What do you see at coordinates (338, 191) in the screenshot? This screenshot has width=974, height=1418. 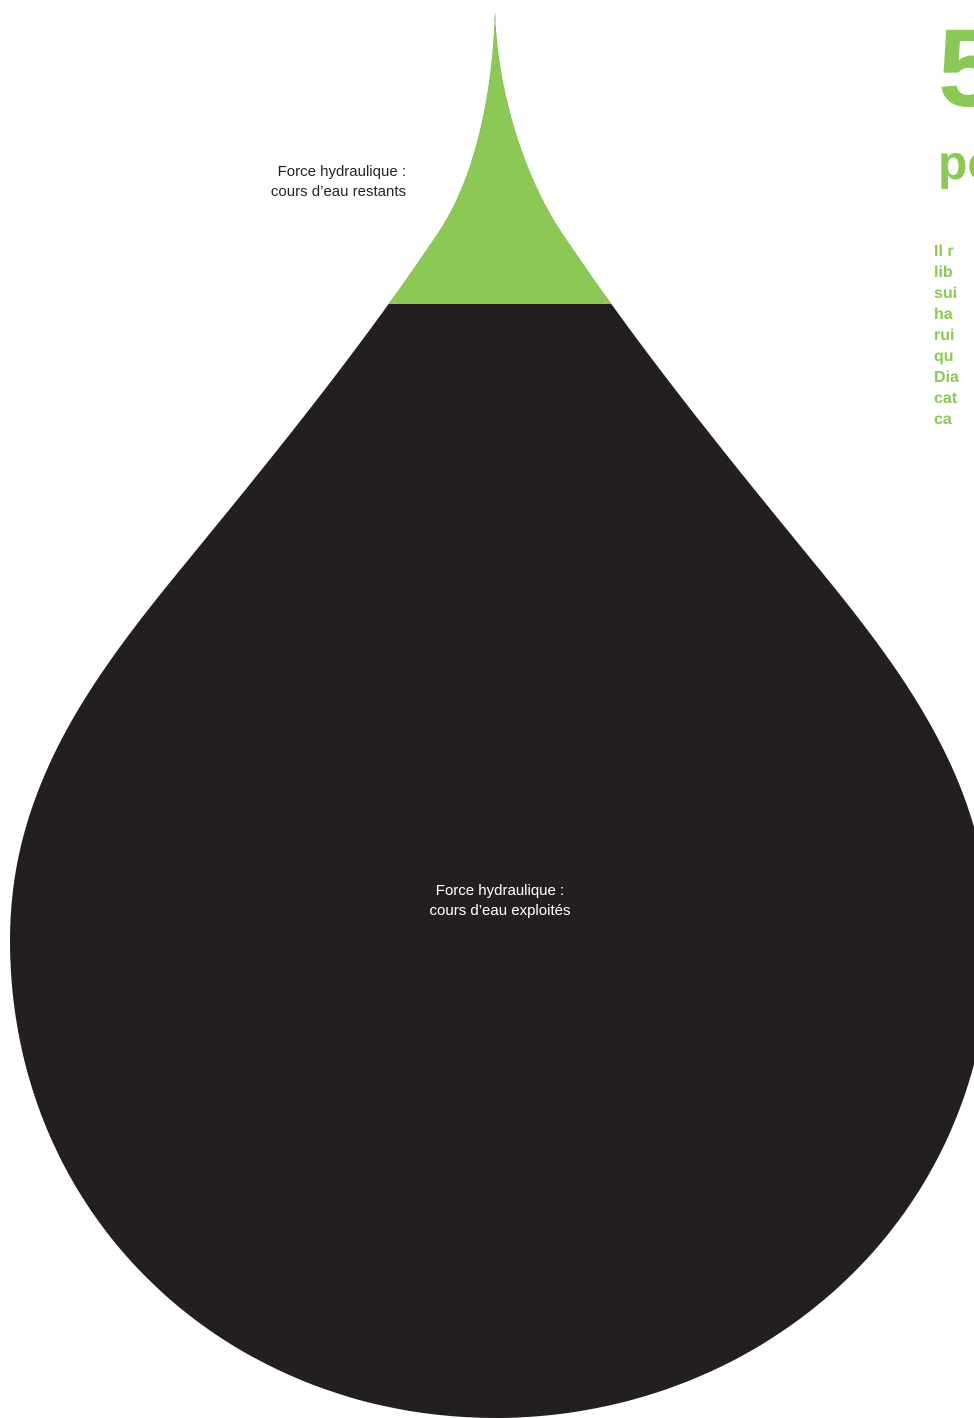 I see `label-top-line2: cours d’eau restants` at bounding box center [338, 191].